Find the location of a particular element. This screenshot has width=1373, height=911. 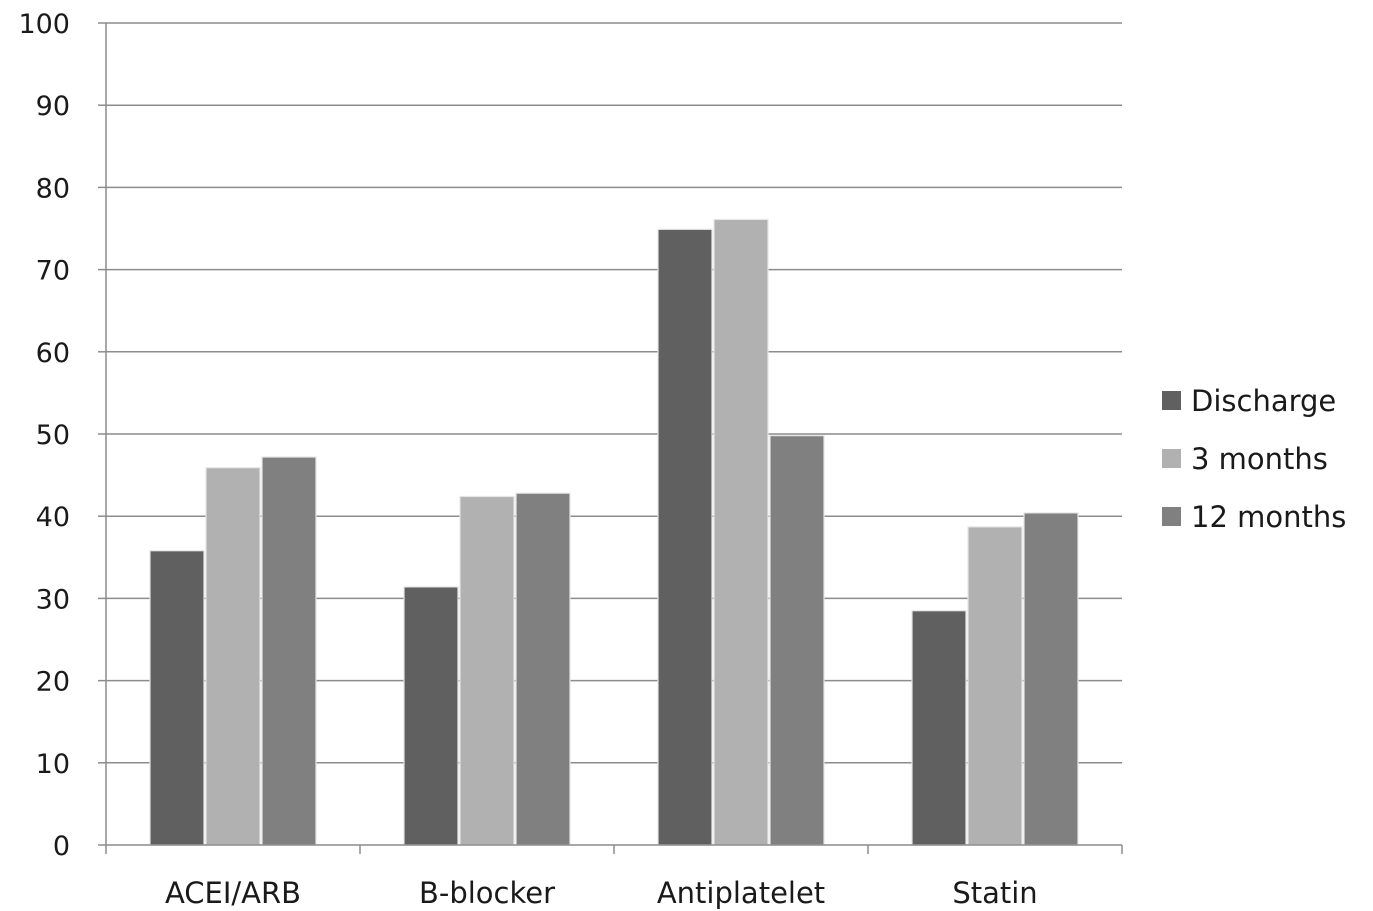

x-category-label: ACEI/ARB is located at coordinates (233, 893).